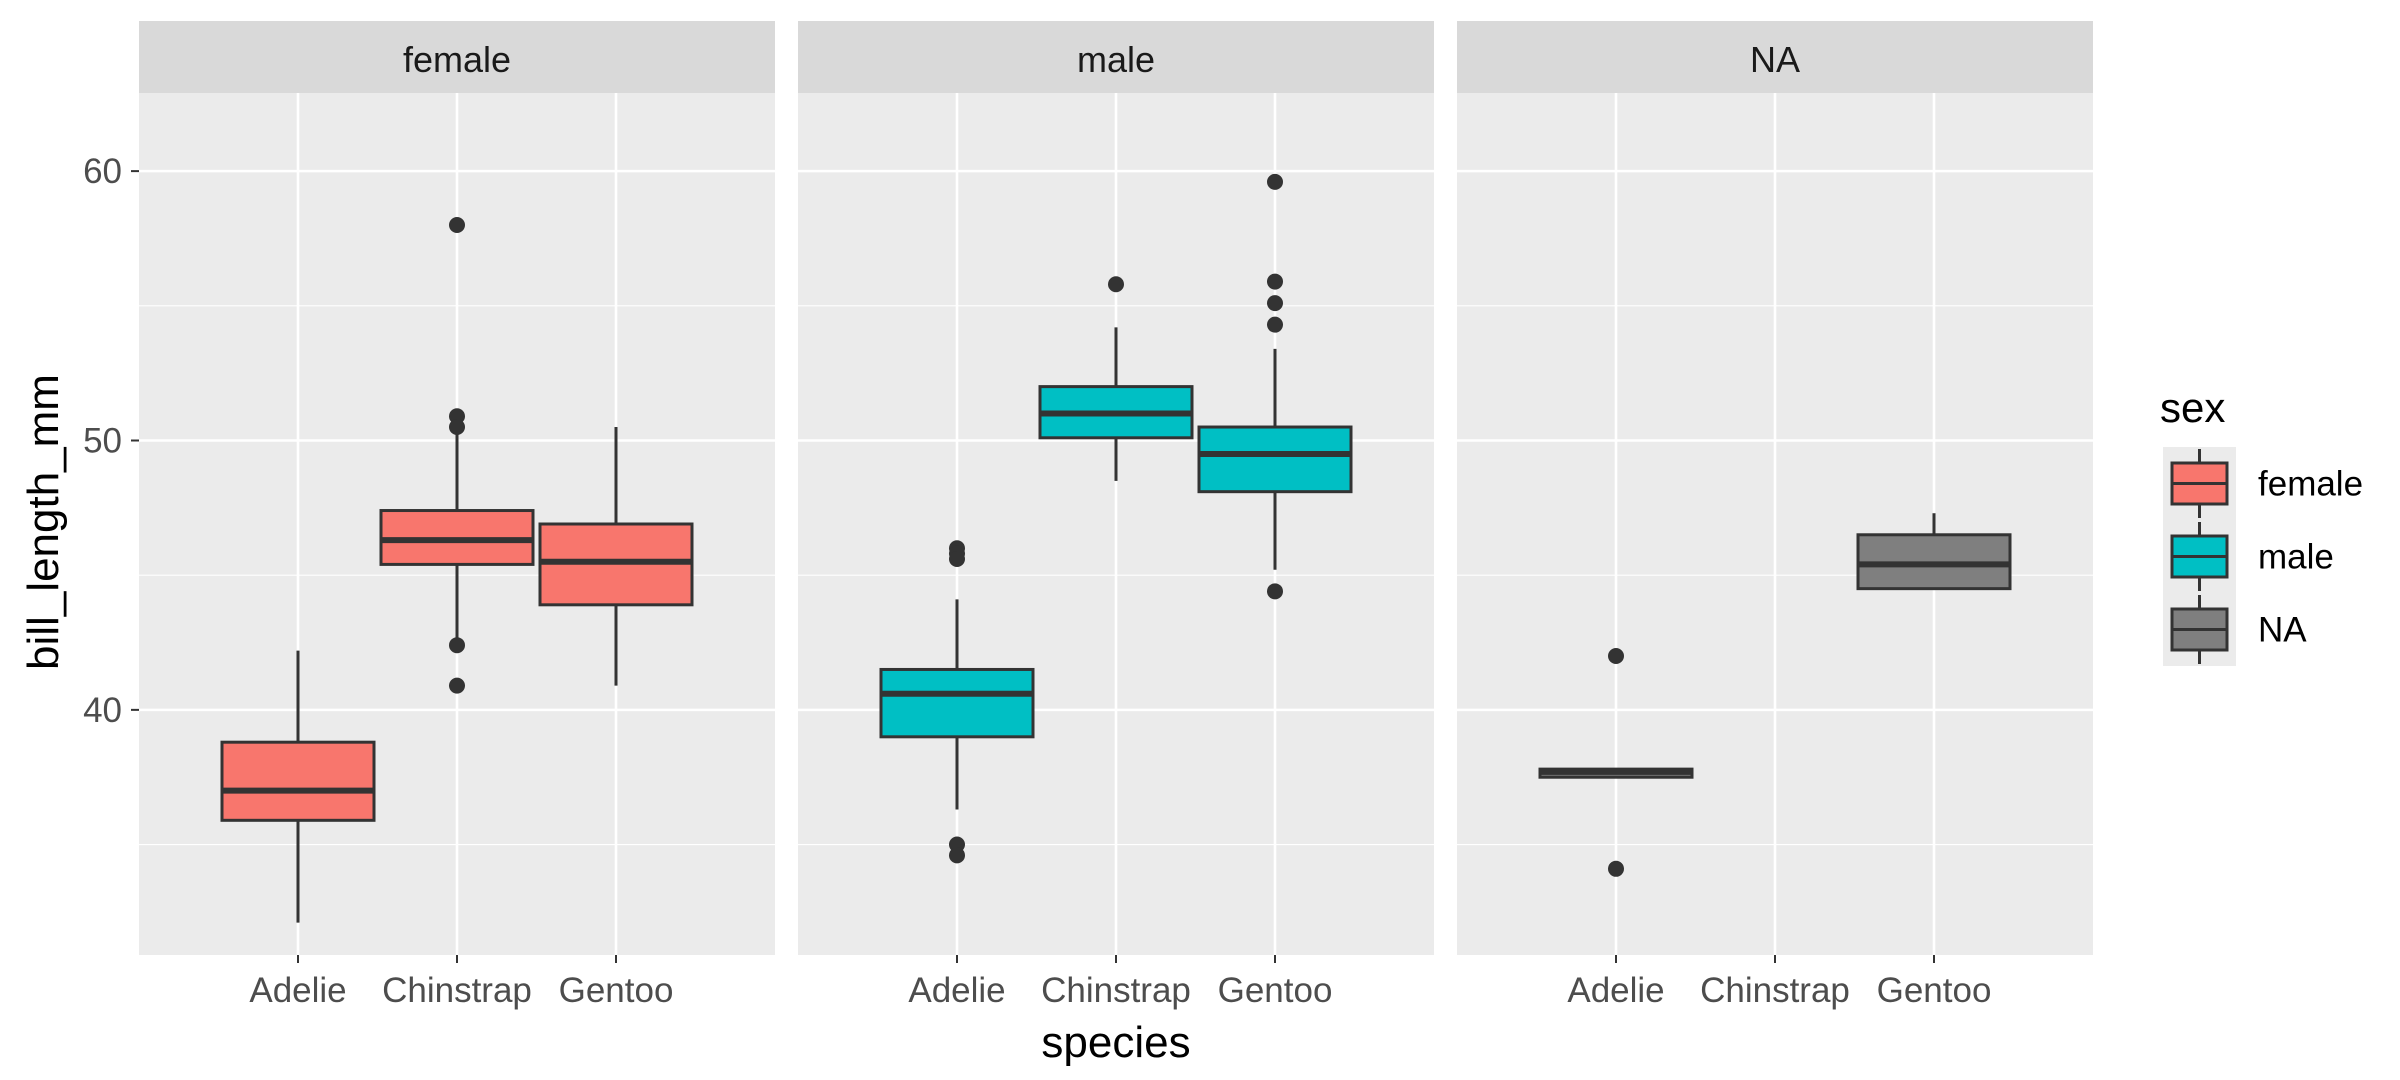 Image resolution: width=2400 pixels, height=1080 pixels. What do you see at coordinates (2235, 629) in the screenshot?
I see `legend-entry-na: NA` at bounding box center [2235, 629].